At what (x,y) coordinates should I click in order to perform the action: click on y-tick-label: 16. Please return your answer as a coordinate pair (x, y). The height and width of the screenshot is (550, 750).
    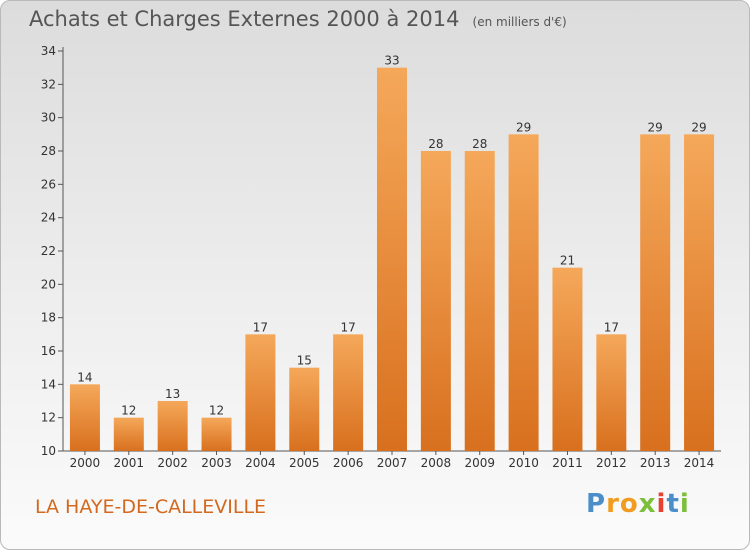
    Looking at the image, I should click on (48, 351).